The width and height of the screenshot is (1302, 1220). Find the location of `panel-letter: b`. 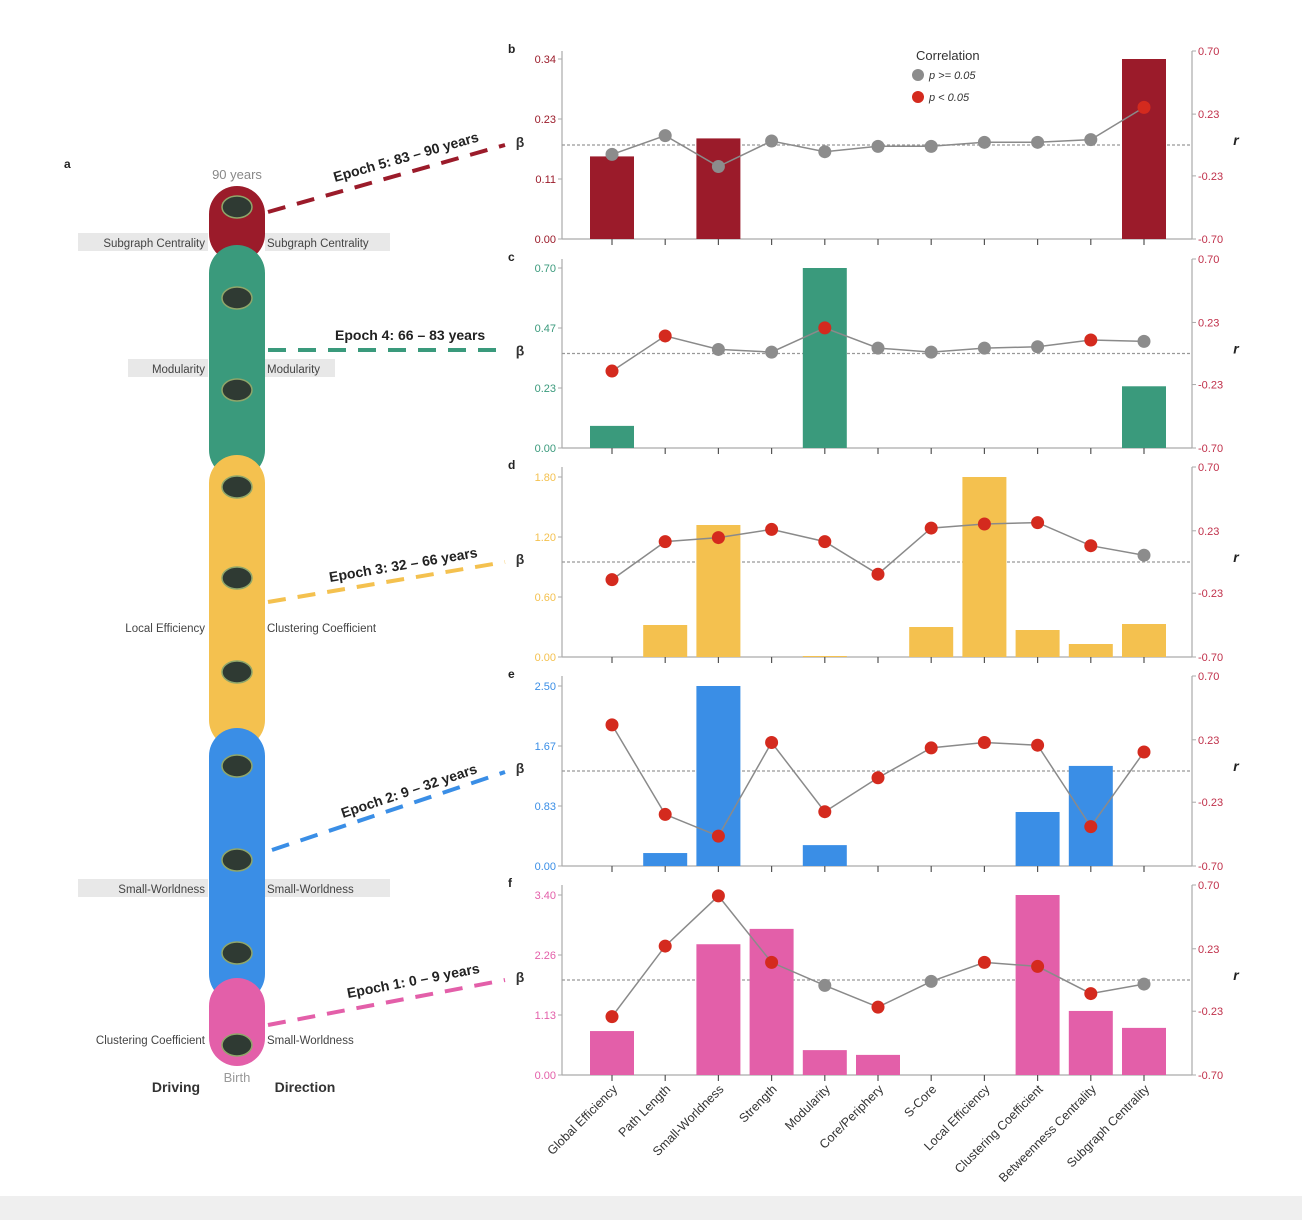

panel-letter: b is located at coordinates (511, 49).